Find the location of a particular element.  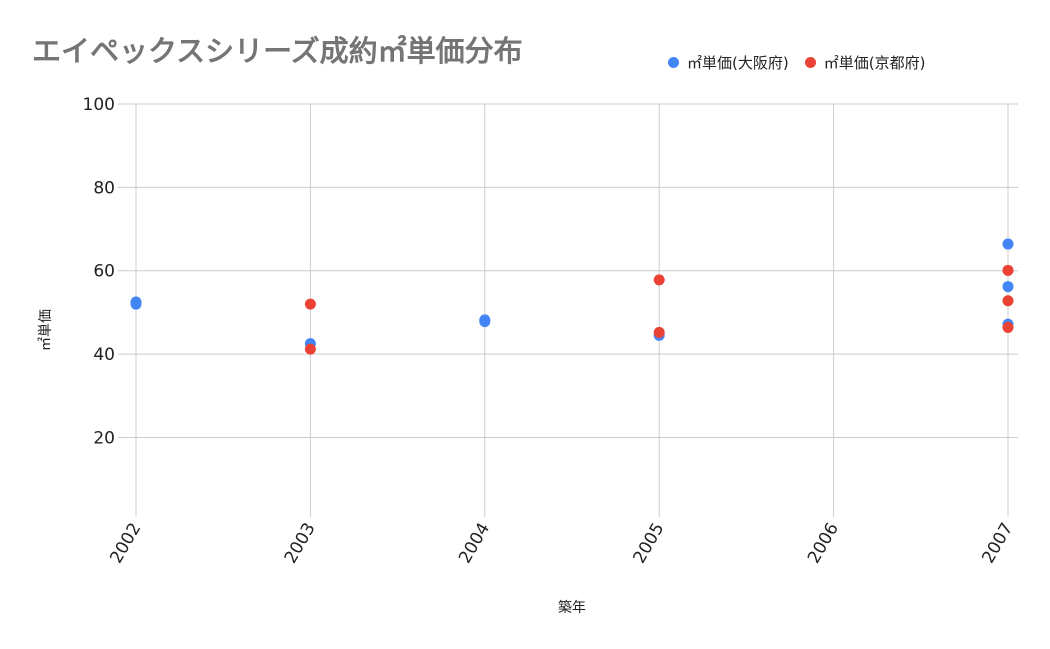

x-tick-label: 2007 is located at coordinates (997, 543).